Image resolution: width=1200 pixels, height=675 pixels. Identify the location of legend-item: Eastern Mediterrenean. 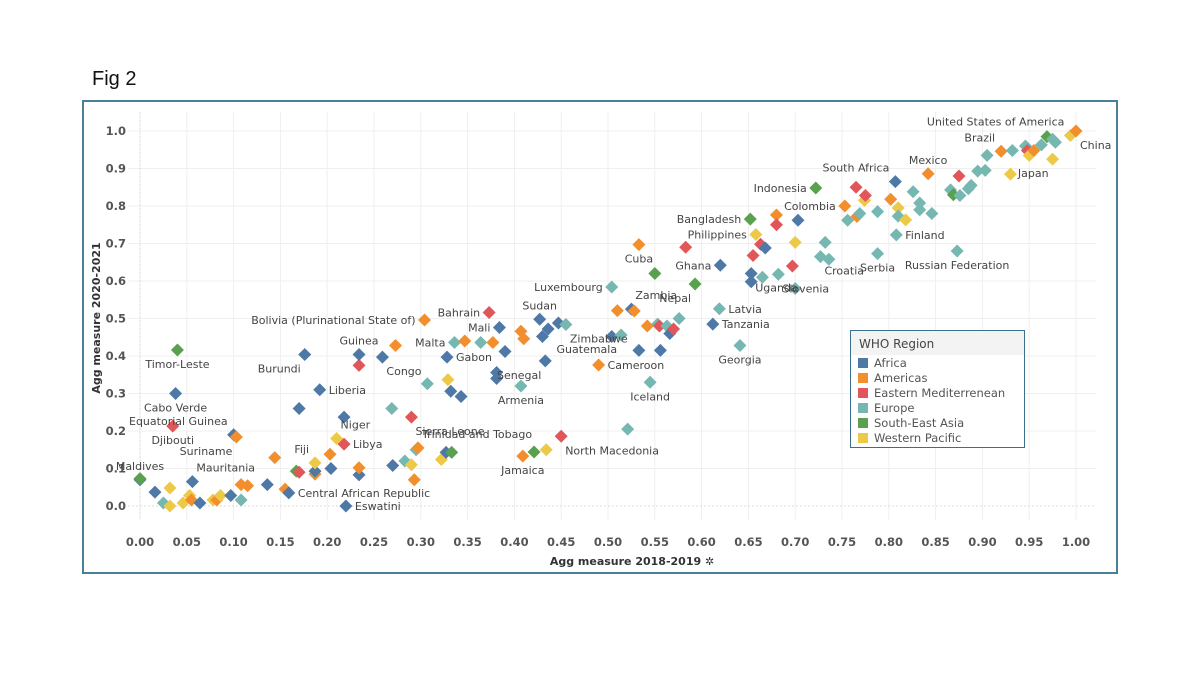
(937, 392).